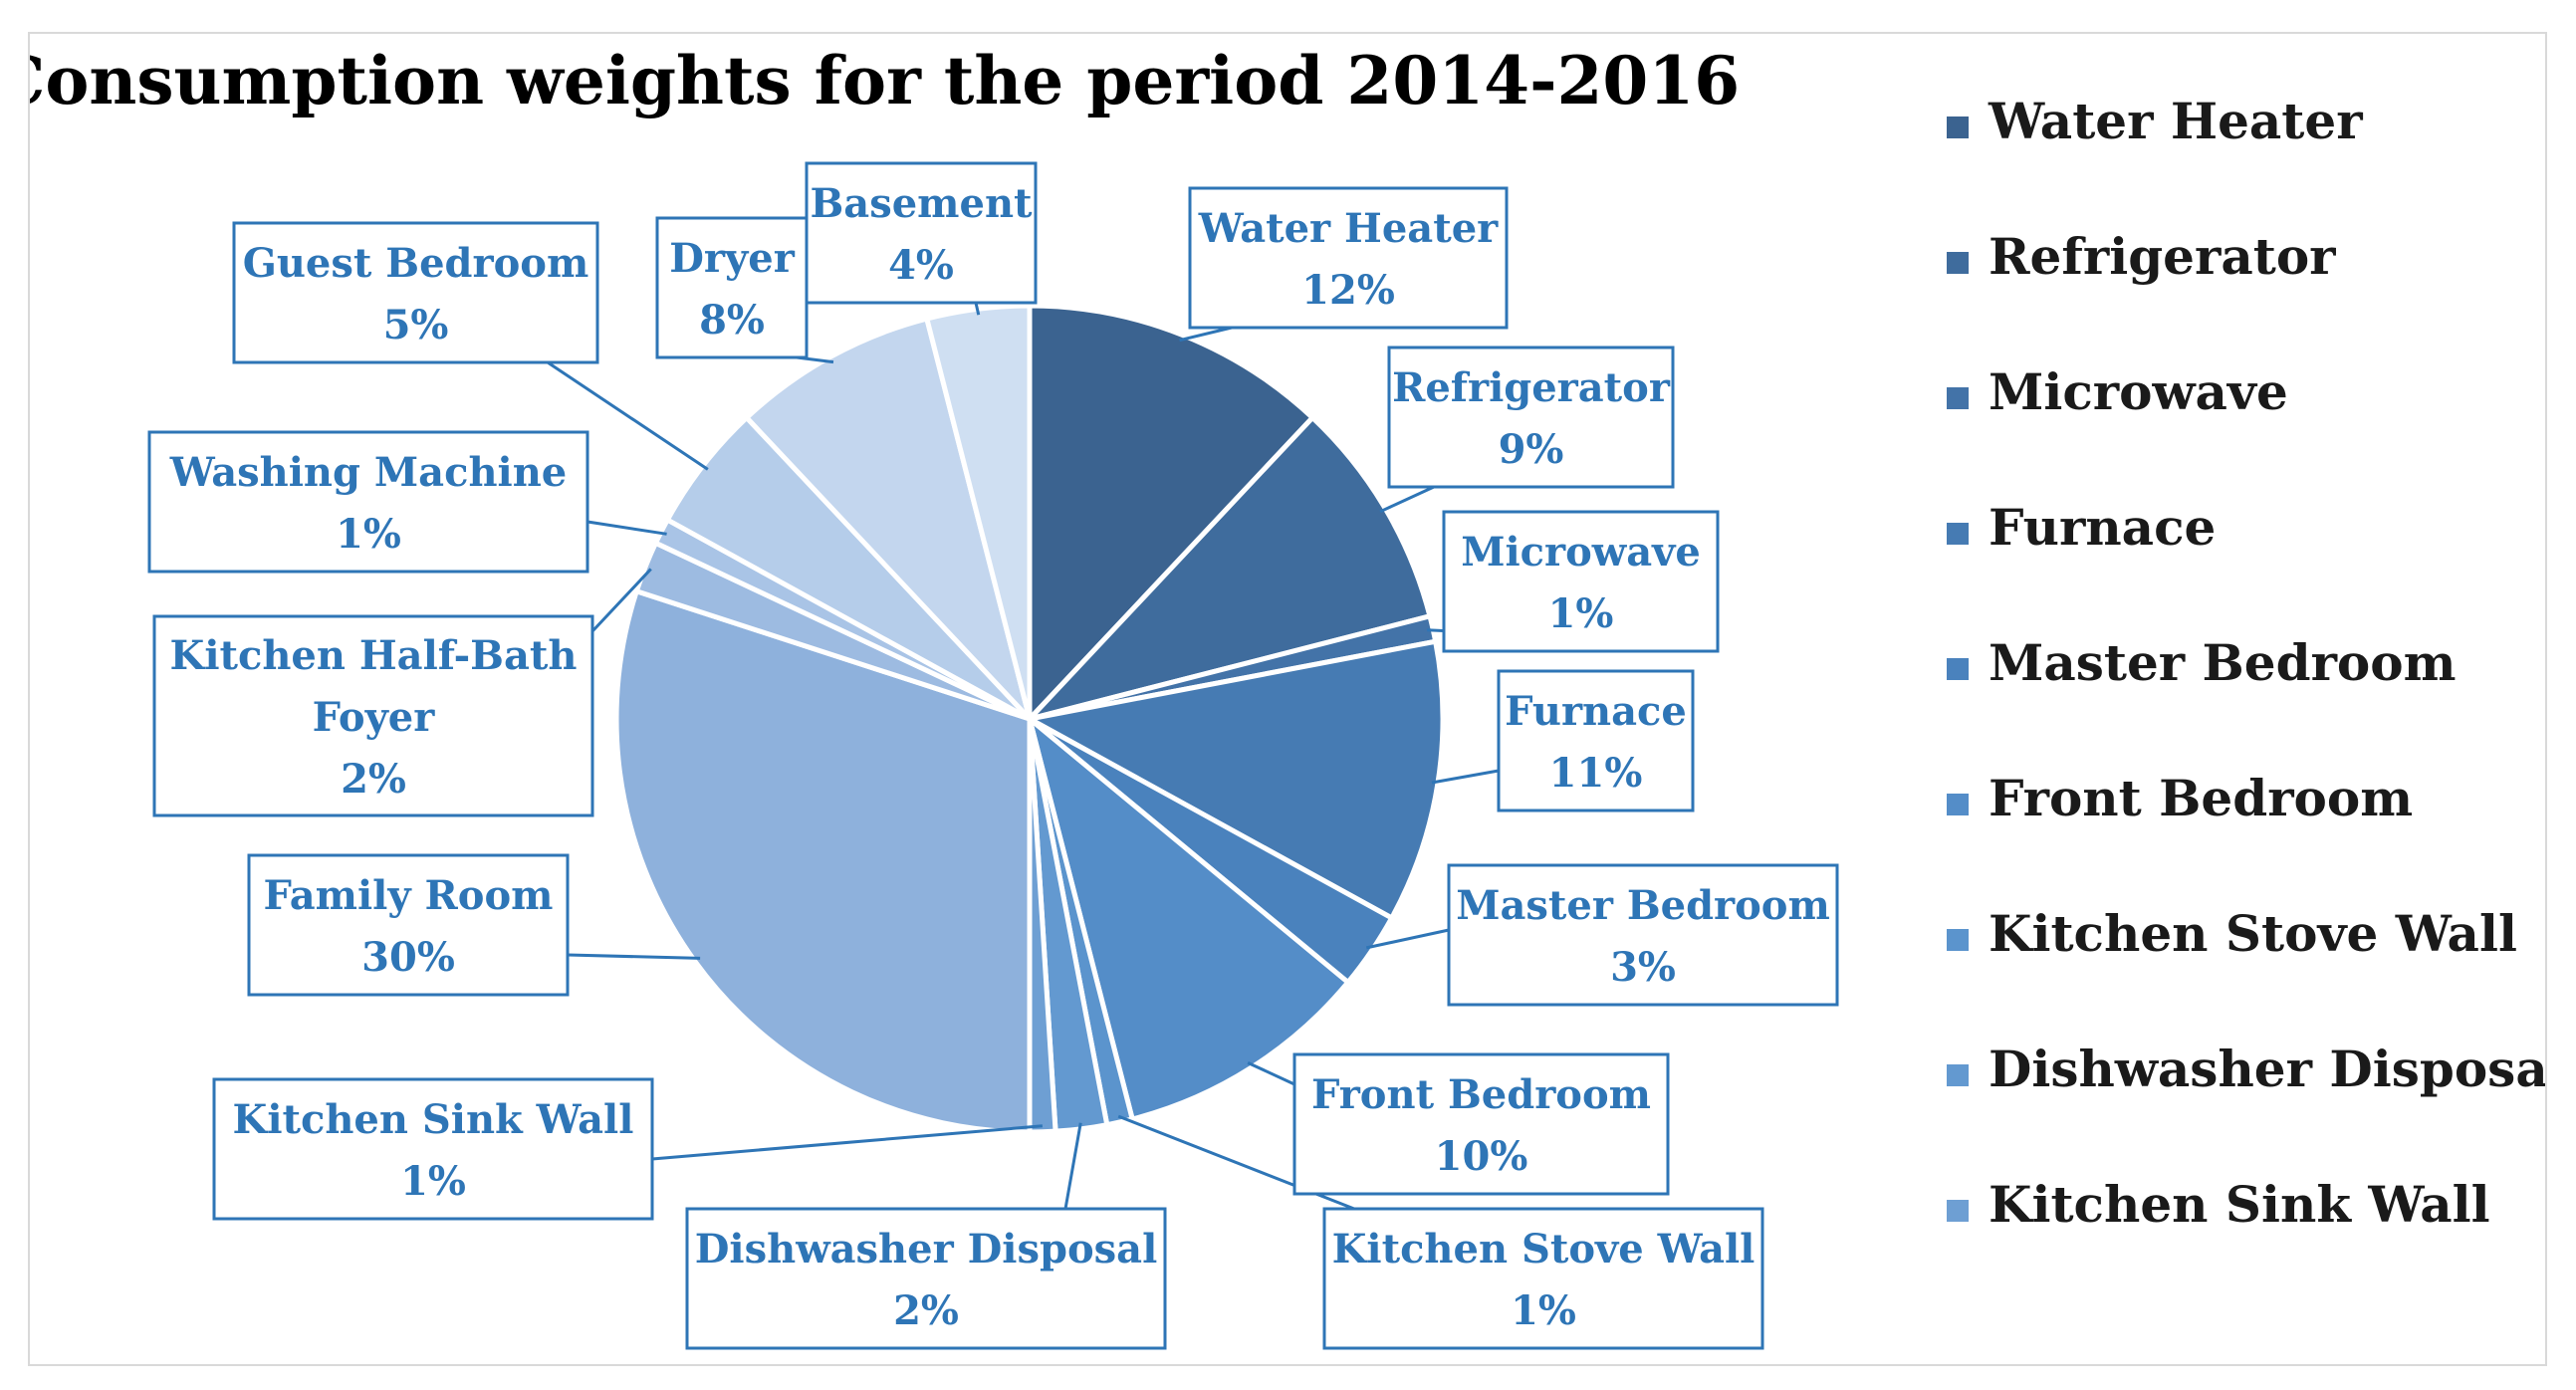  What do you see at coordinates (2201, 798) in the screenshot?
I see `legend-label: Front Bedroom` at bounding box center [2201, 798].